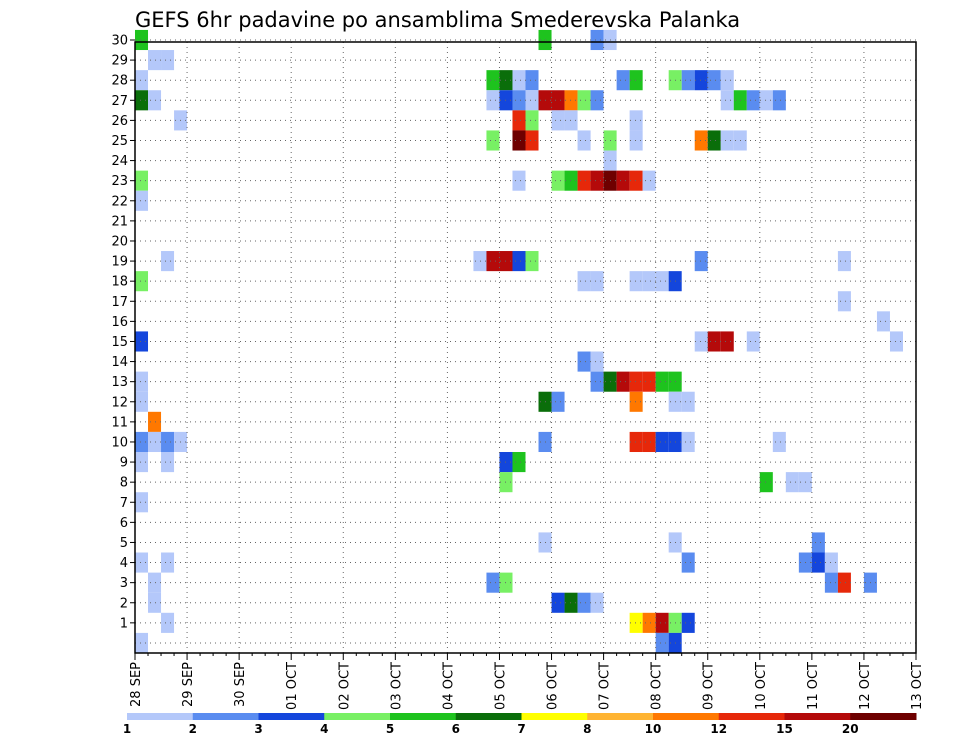 The height and width of the screenshot is (742, 960). I want to click on x-tick-label: 09 OCT, so click(709, 686).